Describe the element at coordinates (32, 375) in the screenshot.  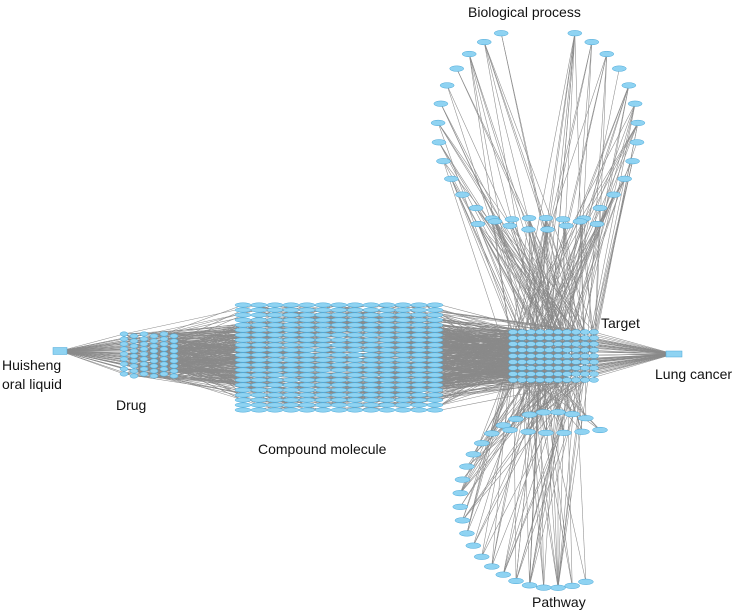
I see `huisheng-oral-liquid-label: Huisheng oral liquid` at that location.